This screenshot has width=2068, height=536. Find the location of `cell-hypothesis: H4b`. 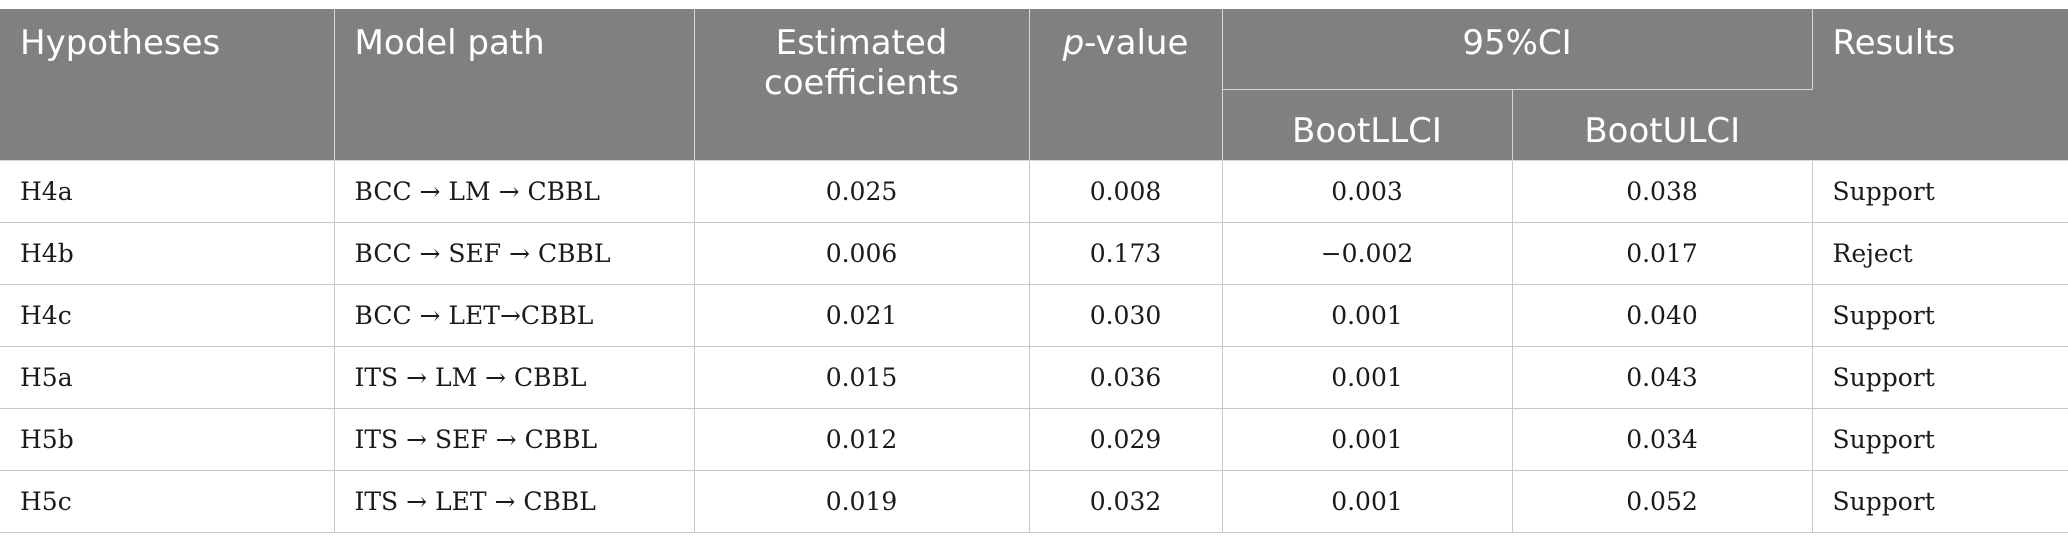

cell-hypothesis: H4b is located at coordinates (167, 253).